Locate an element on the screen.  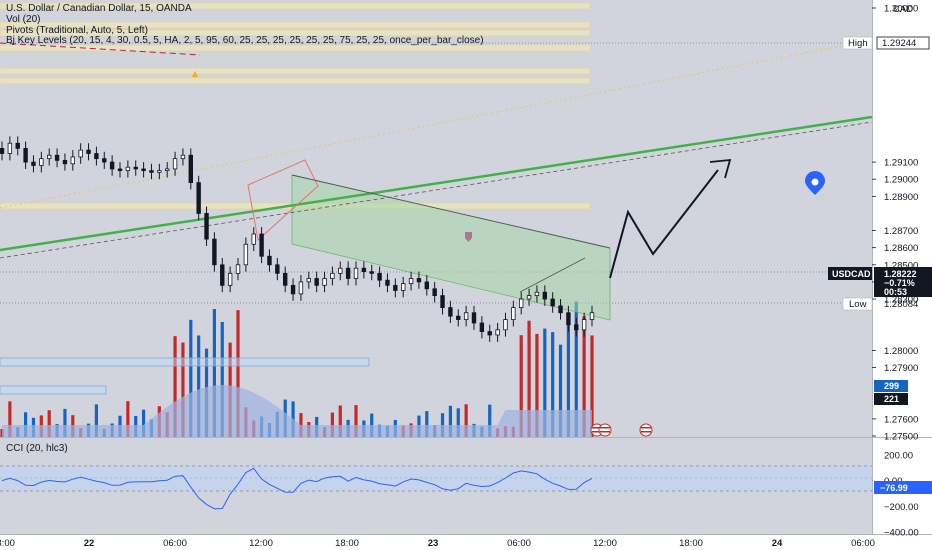
cci-axis: 200.000.00−200.00−400.00 is located at coordinates (901, 494).